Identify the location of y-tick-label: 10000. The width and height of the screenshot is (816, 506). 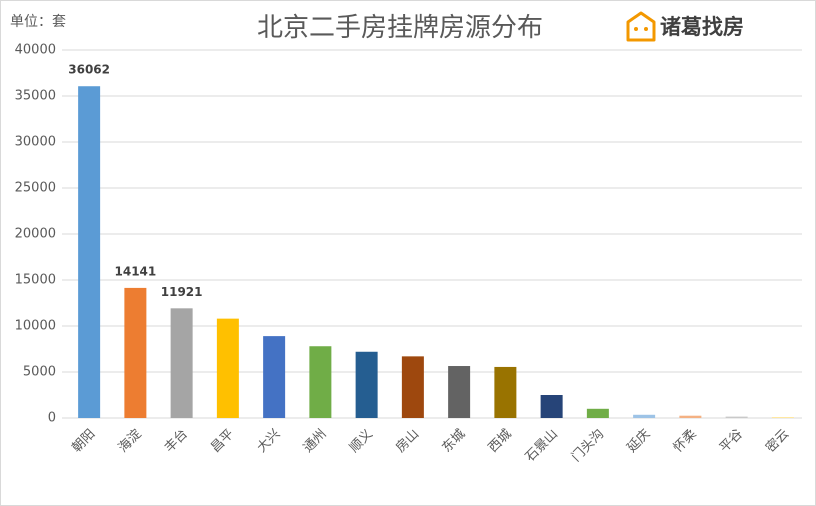
(35, 326).